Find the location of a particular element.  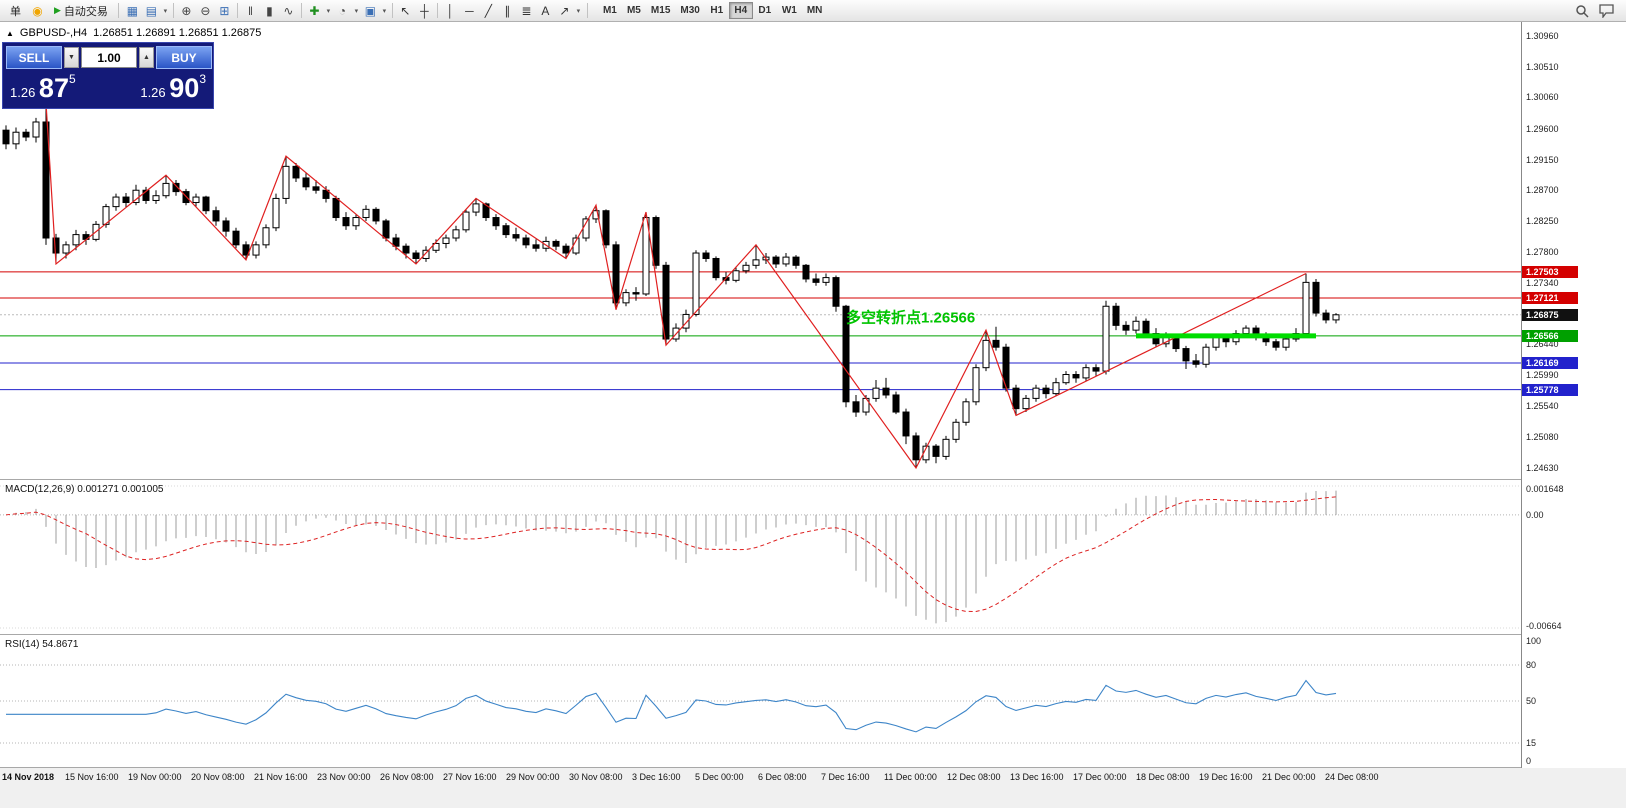

new-chart-icon: ▦ is located at coordinates (132, 10).